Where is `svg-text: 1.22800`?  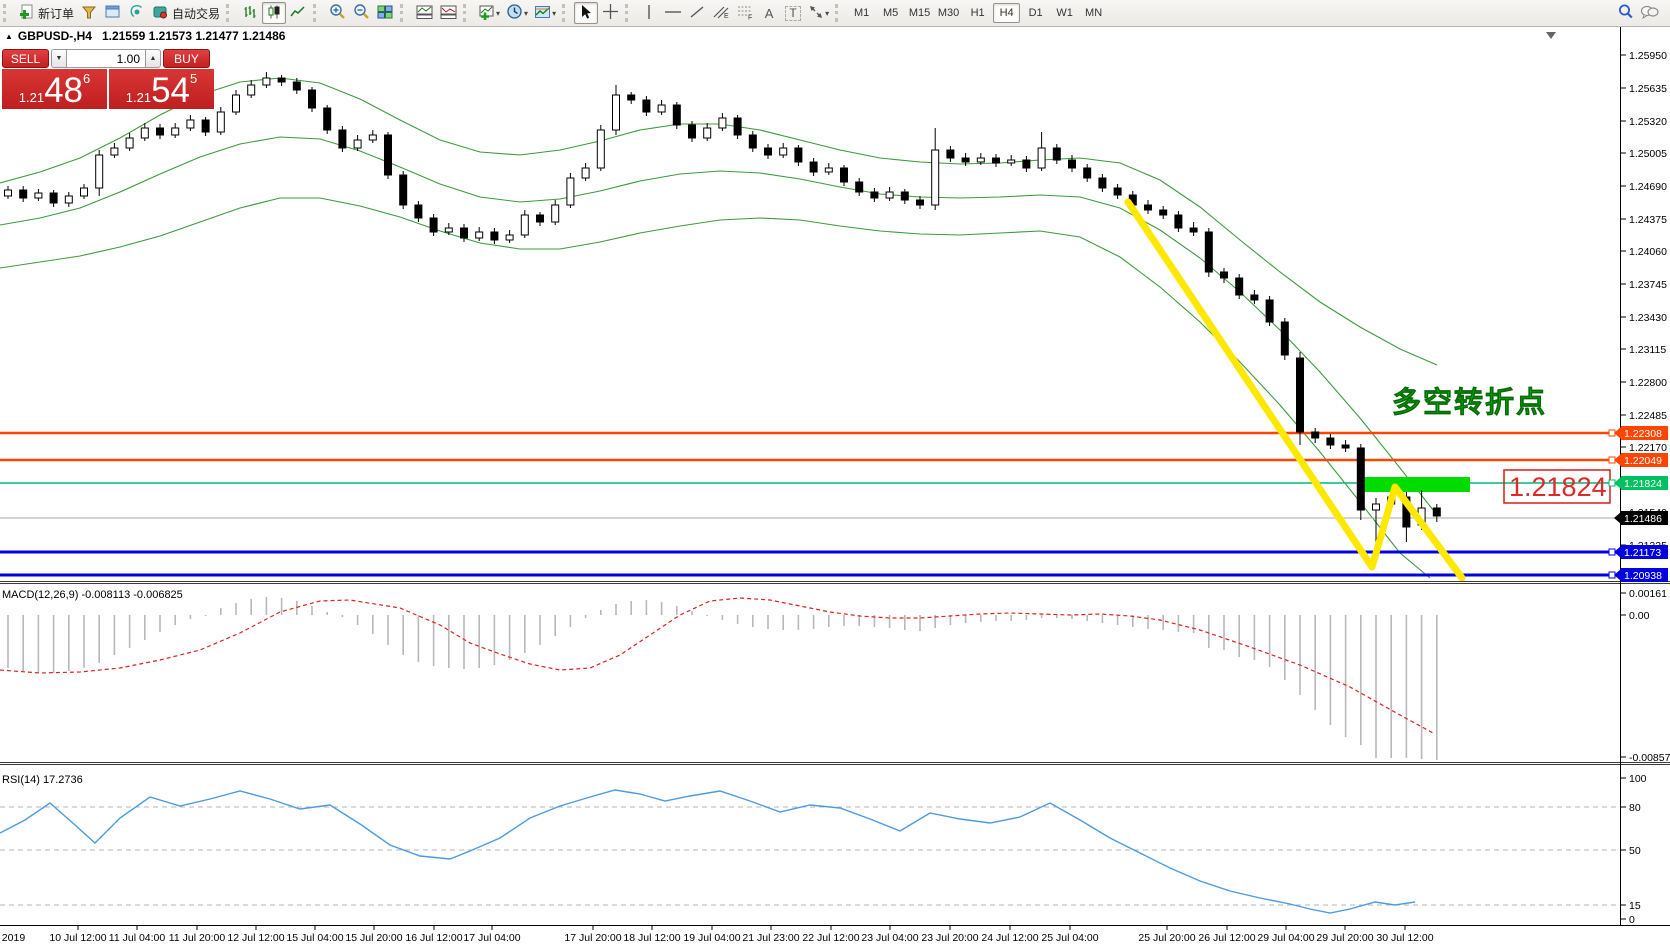
svg-text: 1.22800 is located at coordinates (1648, 383).